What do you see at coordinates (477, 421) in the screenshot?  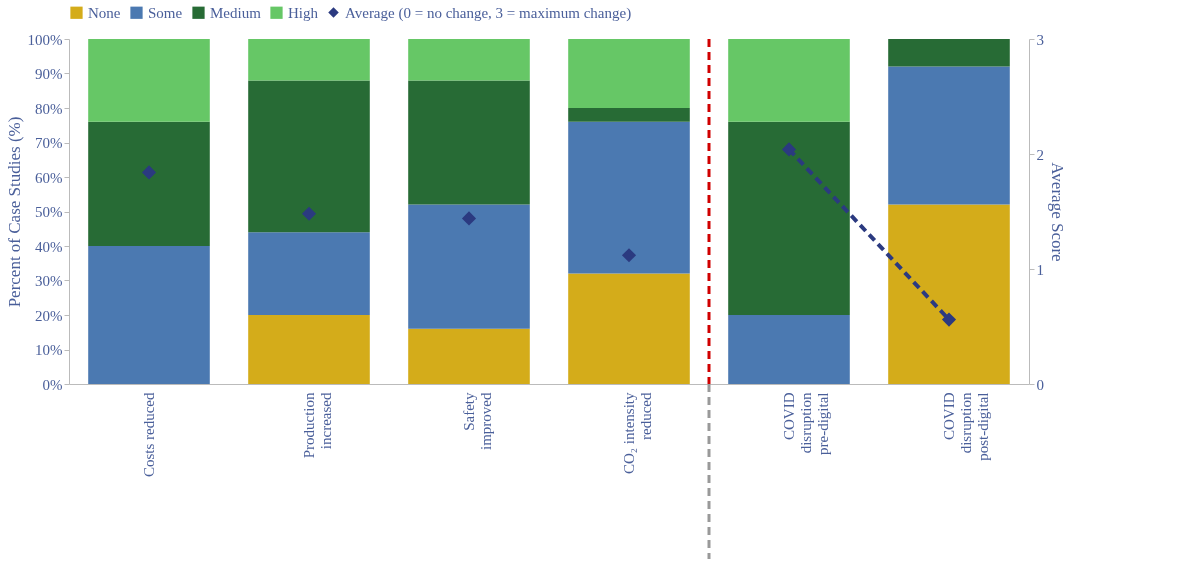 I see `x-tick-label: Safety improved` at bounding box center [477, 421].